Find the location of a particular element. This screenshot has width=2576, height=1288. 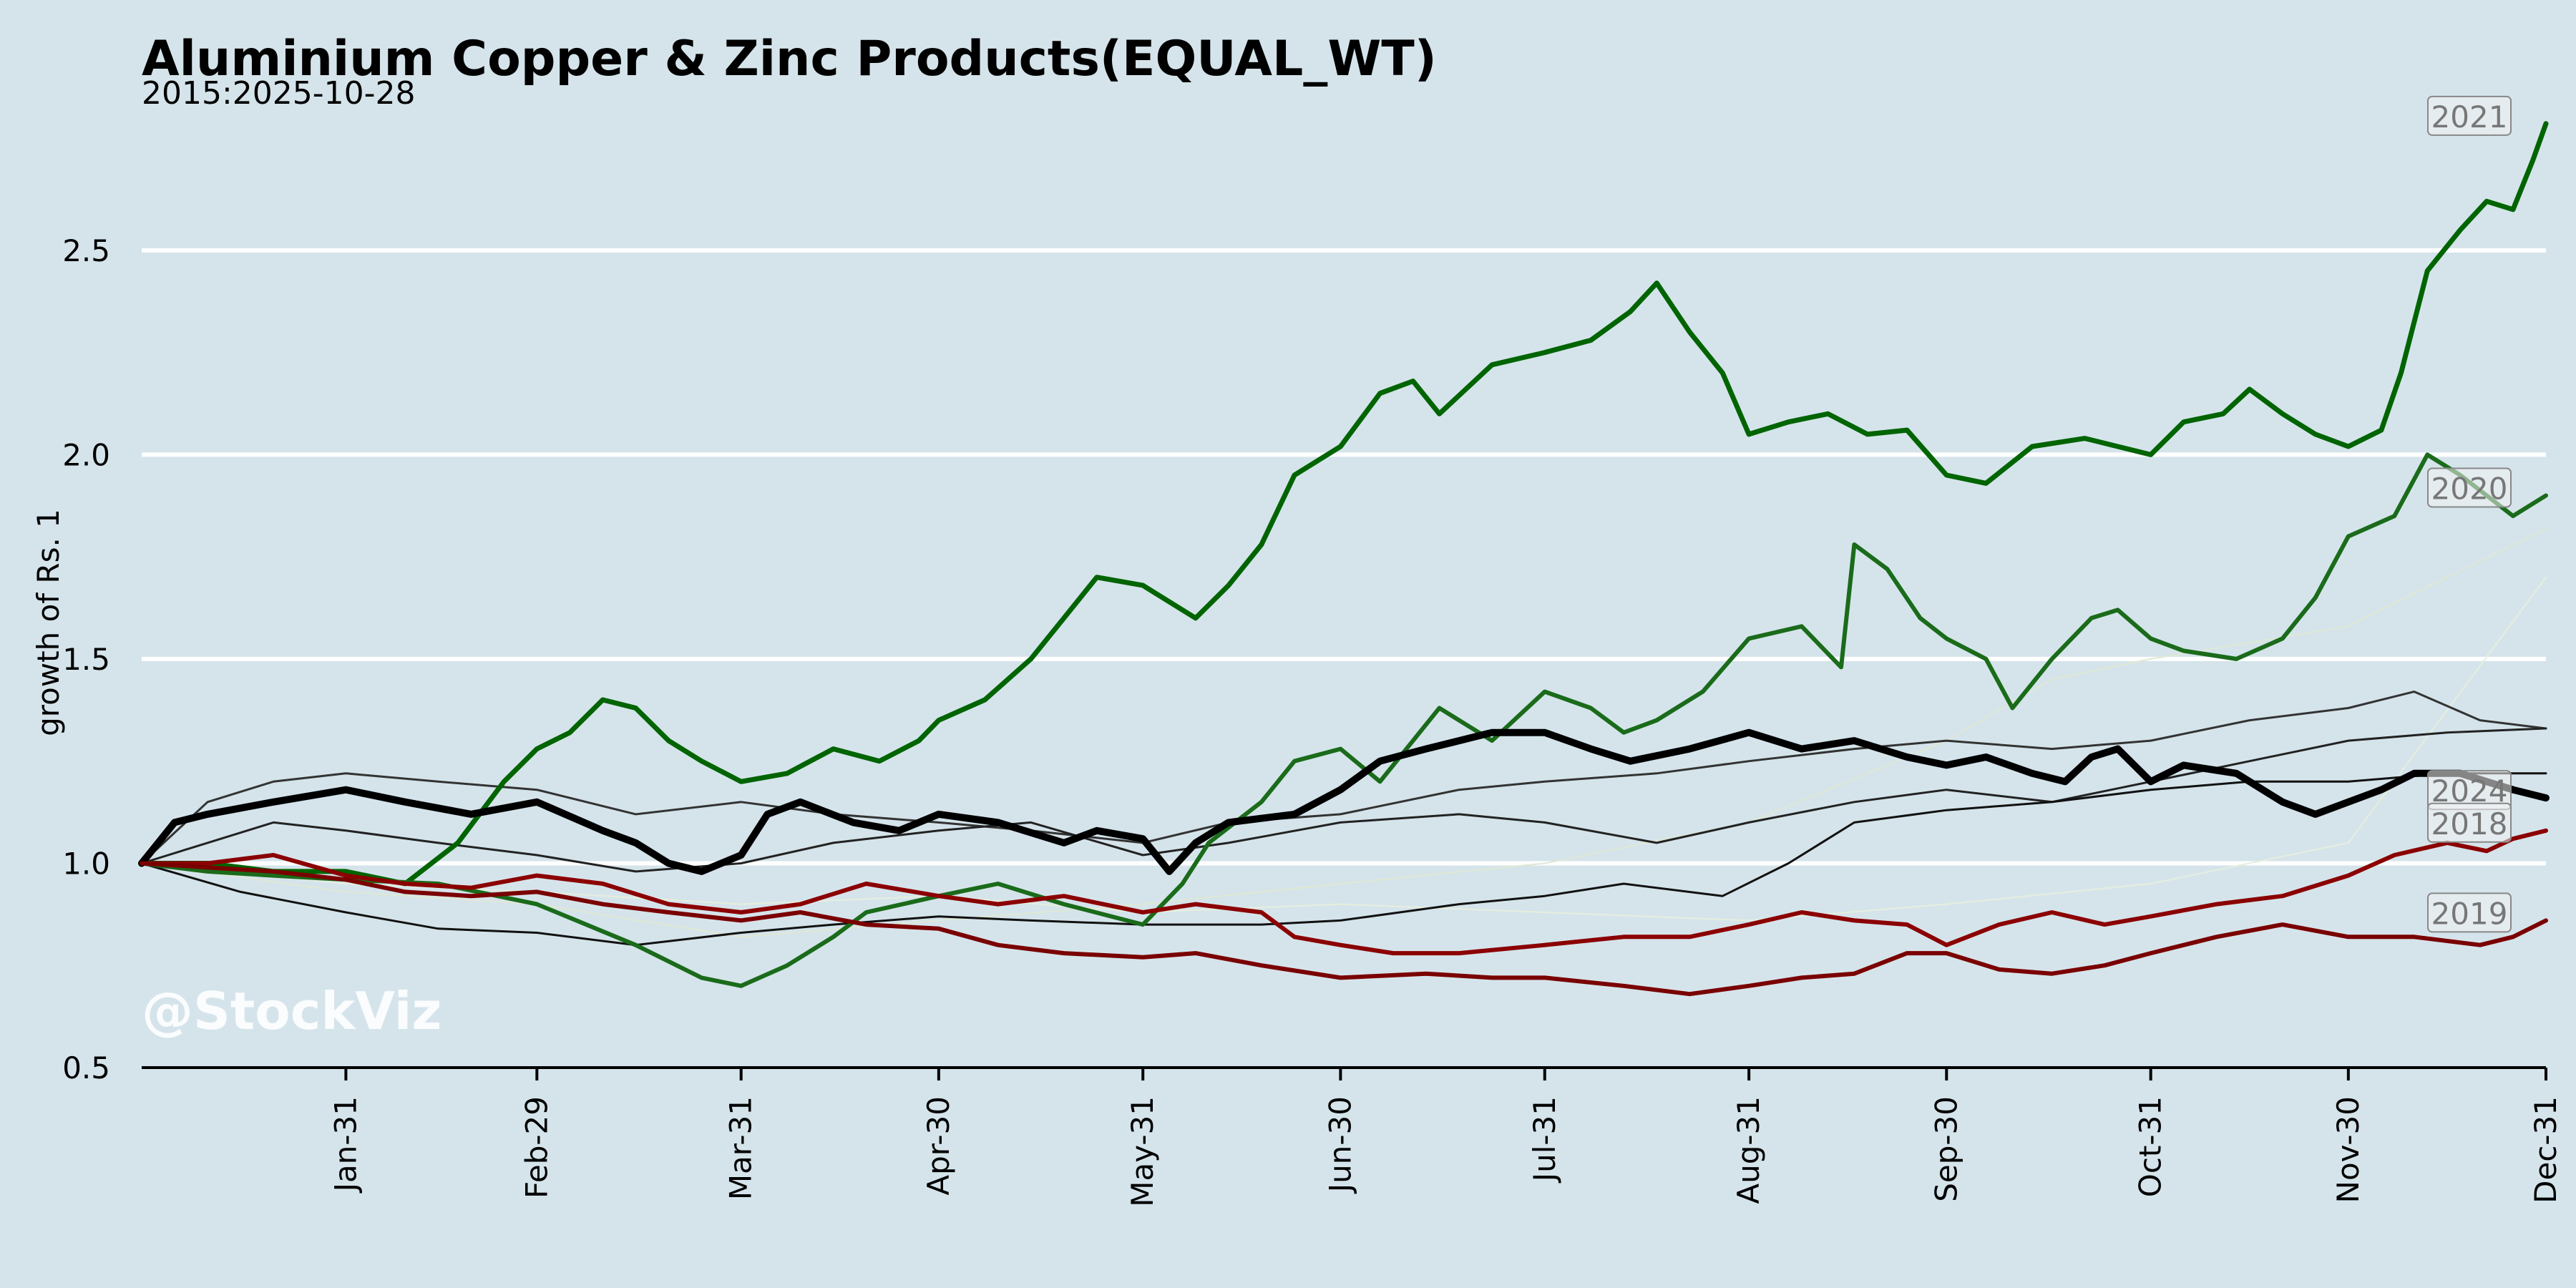

x-tick-label: Aug-31 is located at coordinates (1748, 1150).